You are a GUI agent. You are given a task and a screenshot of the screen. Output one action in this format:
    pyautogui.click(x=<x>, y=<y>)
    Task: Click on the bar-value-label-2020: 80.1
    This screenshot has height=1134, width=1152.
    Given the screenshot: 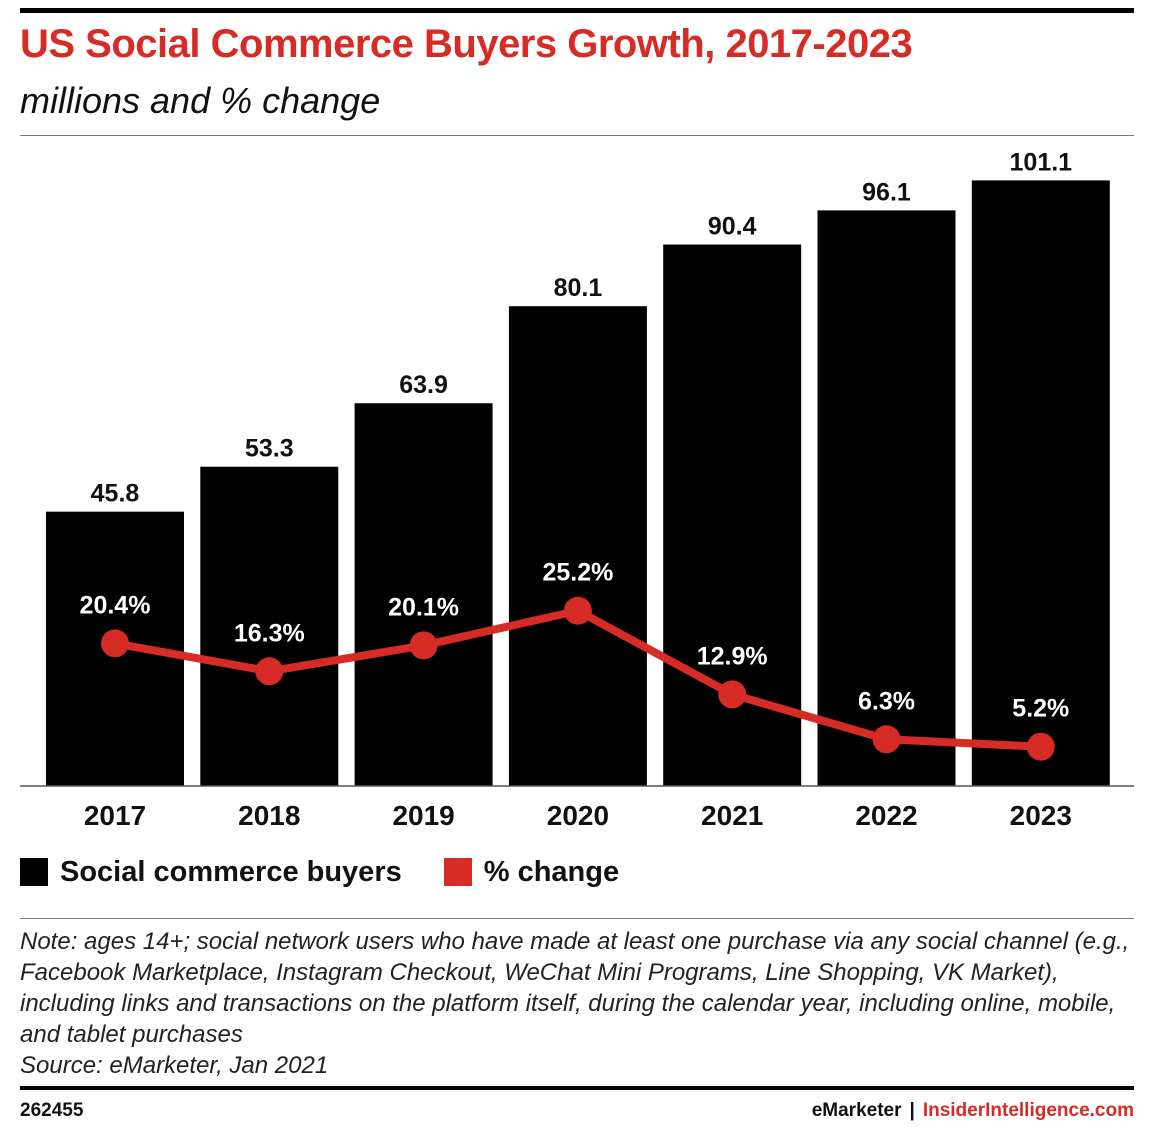 What is the action you would take?
    pyautogui.click(x=578, y=288)
    